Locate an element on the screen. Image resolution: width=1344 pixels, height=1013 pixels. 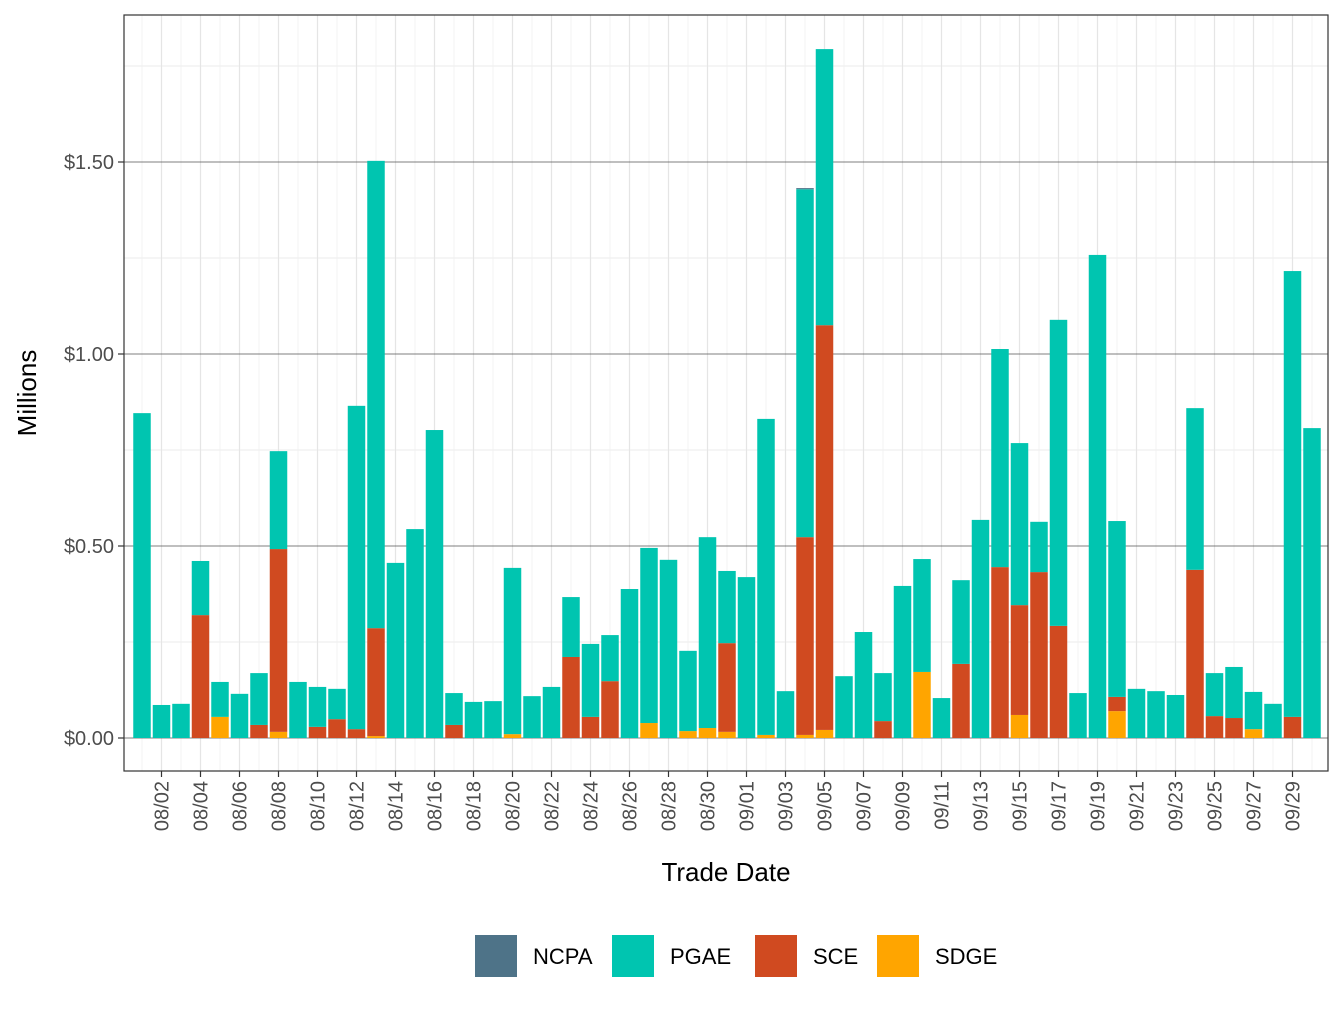
legend-swatch-pgae is located at coordinates (633, 956).